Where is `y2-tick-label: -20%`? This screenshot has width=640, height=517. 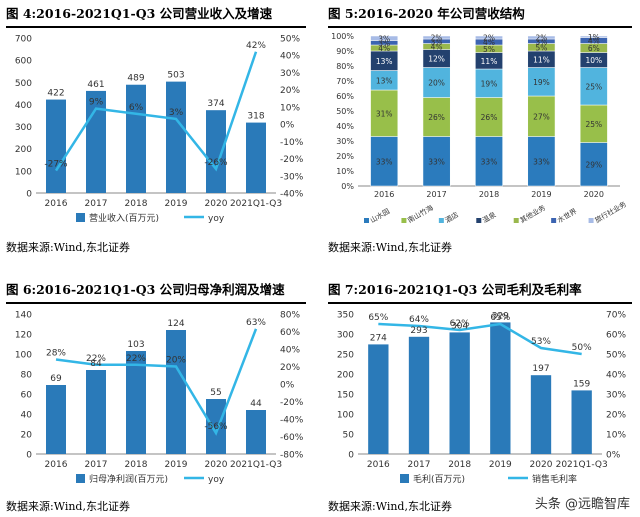 y2-tick-label: -20% is located at coordinates (292, 160).